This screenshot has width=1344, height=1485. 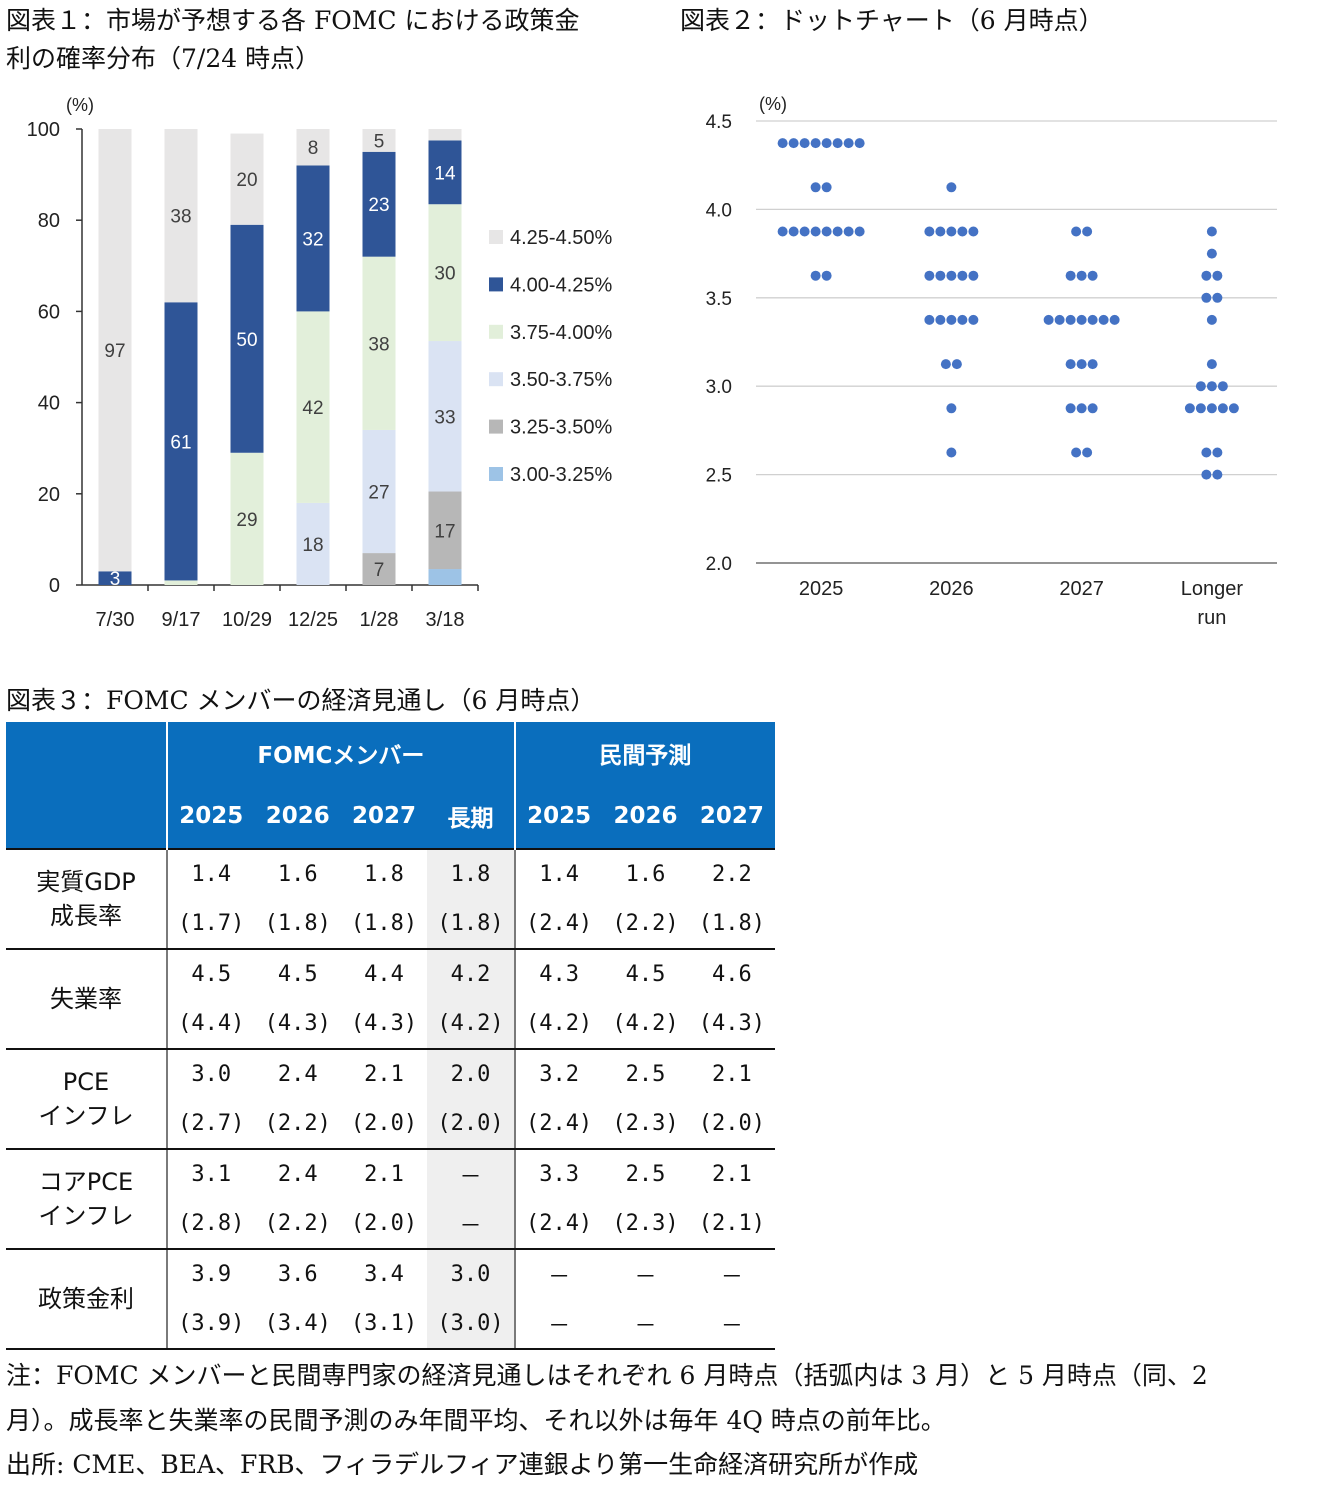 What do you see at coordinates (246, 180) in the screenshot?
I see `bar-data-label: 20` at bounding box center [246, 180].